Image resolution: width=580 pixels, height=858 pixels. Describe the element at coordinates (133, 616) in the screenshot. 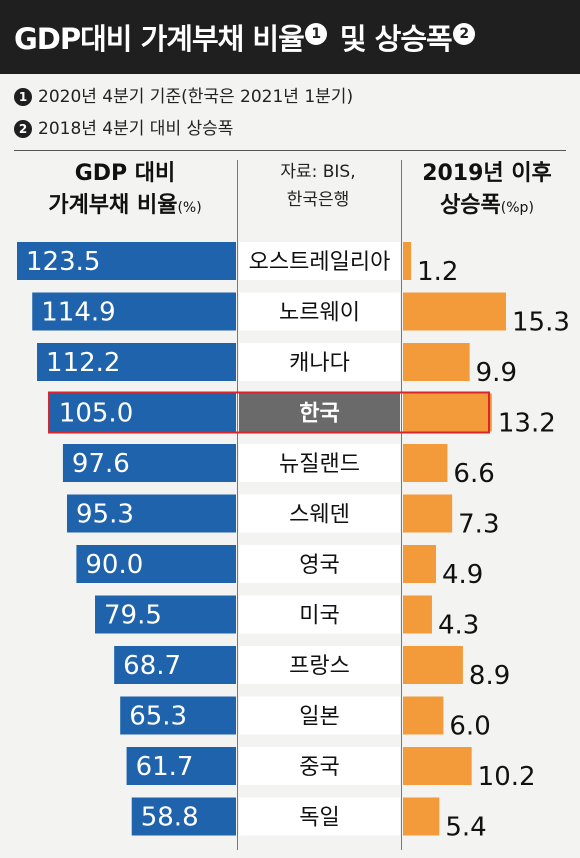

I see `ratio-value-label-7: 79.5` at that location.